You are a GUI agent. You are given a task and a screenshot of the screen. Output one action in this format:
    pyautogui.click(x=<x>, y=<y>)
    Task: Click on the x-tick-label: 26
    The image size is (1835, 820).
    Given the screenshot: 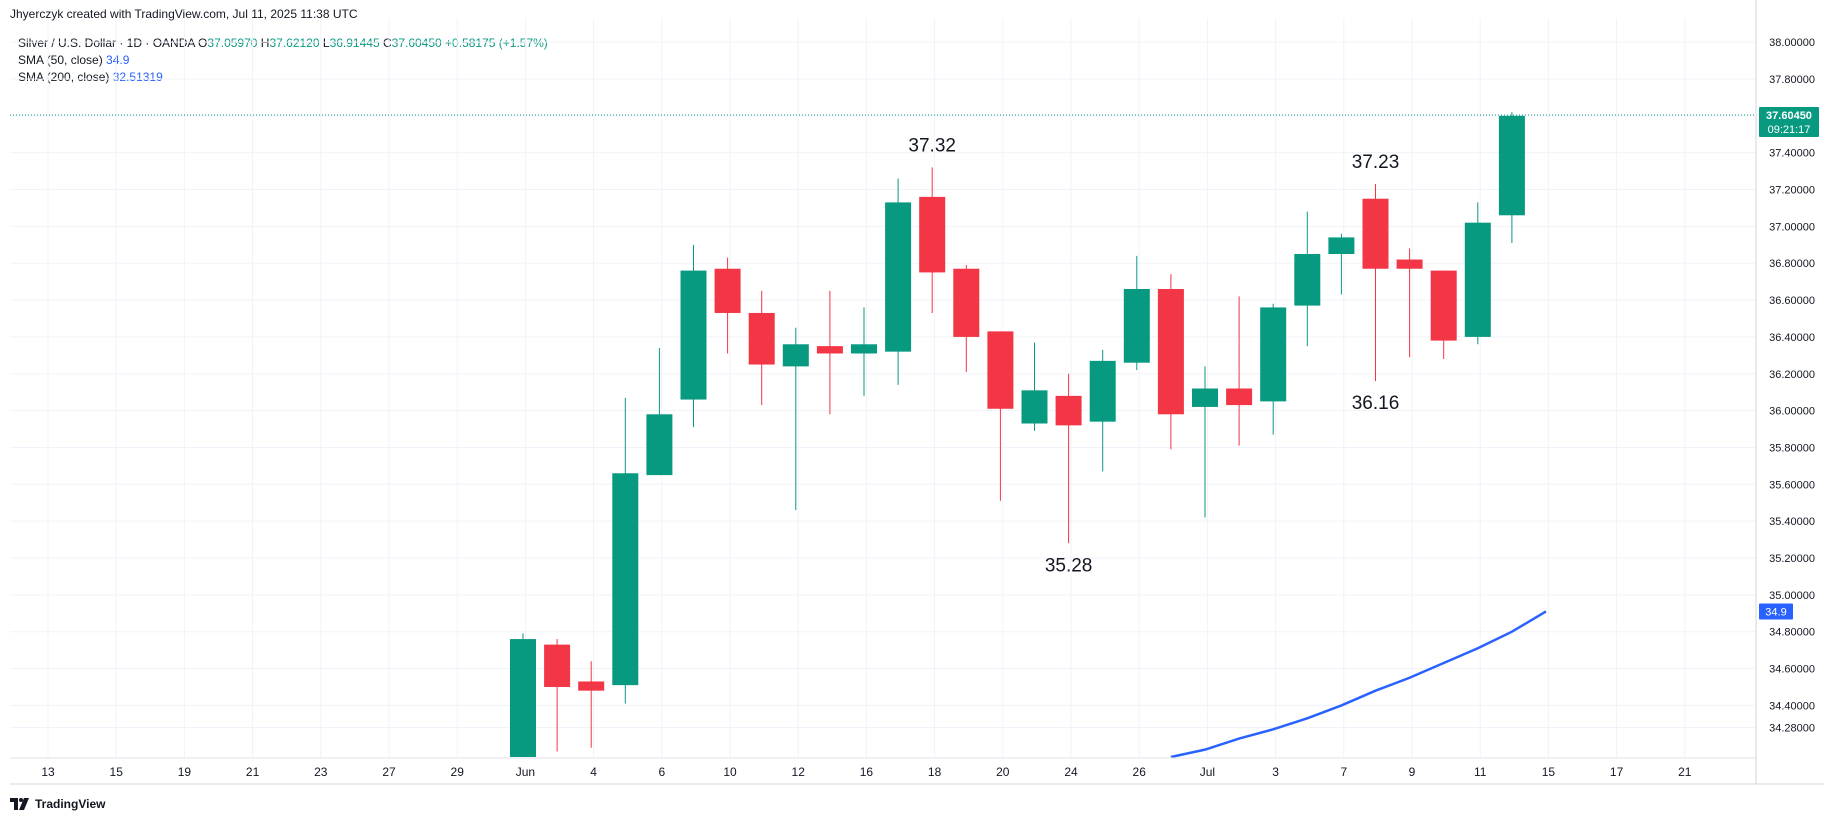 What is the action you would take?
    pyautogui.click(x=1140, y=772)
    